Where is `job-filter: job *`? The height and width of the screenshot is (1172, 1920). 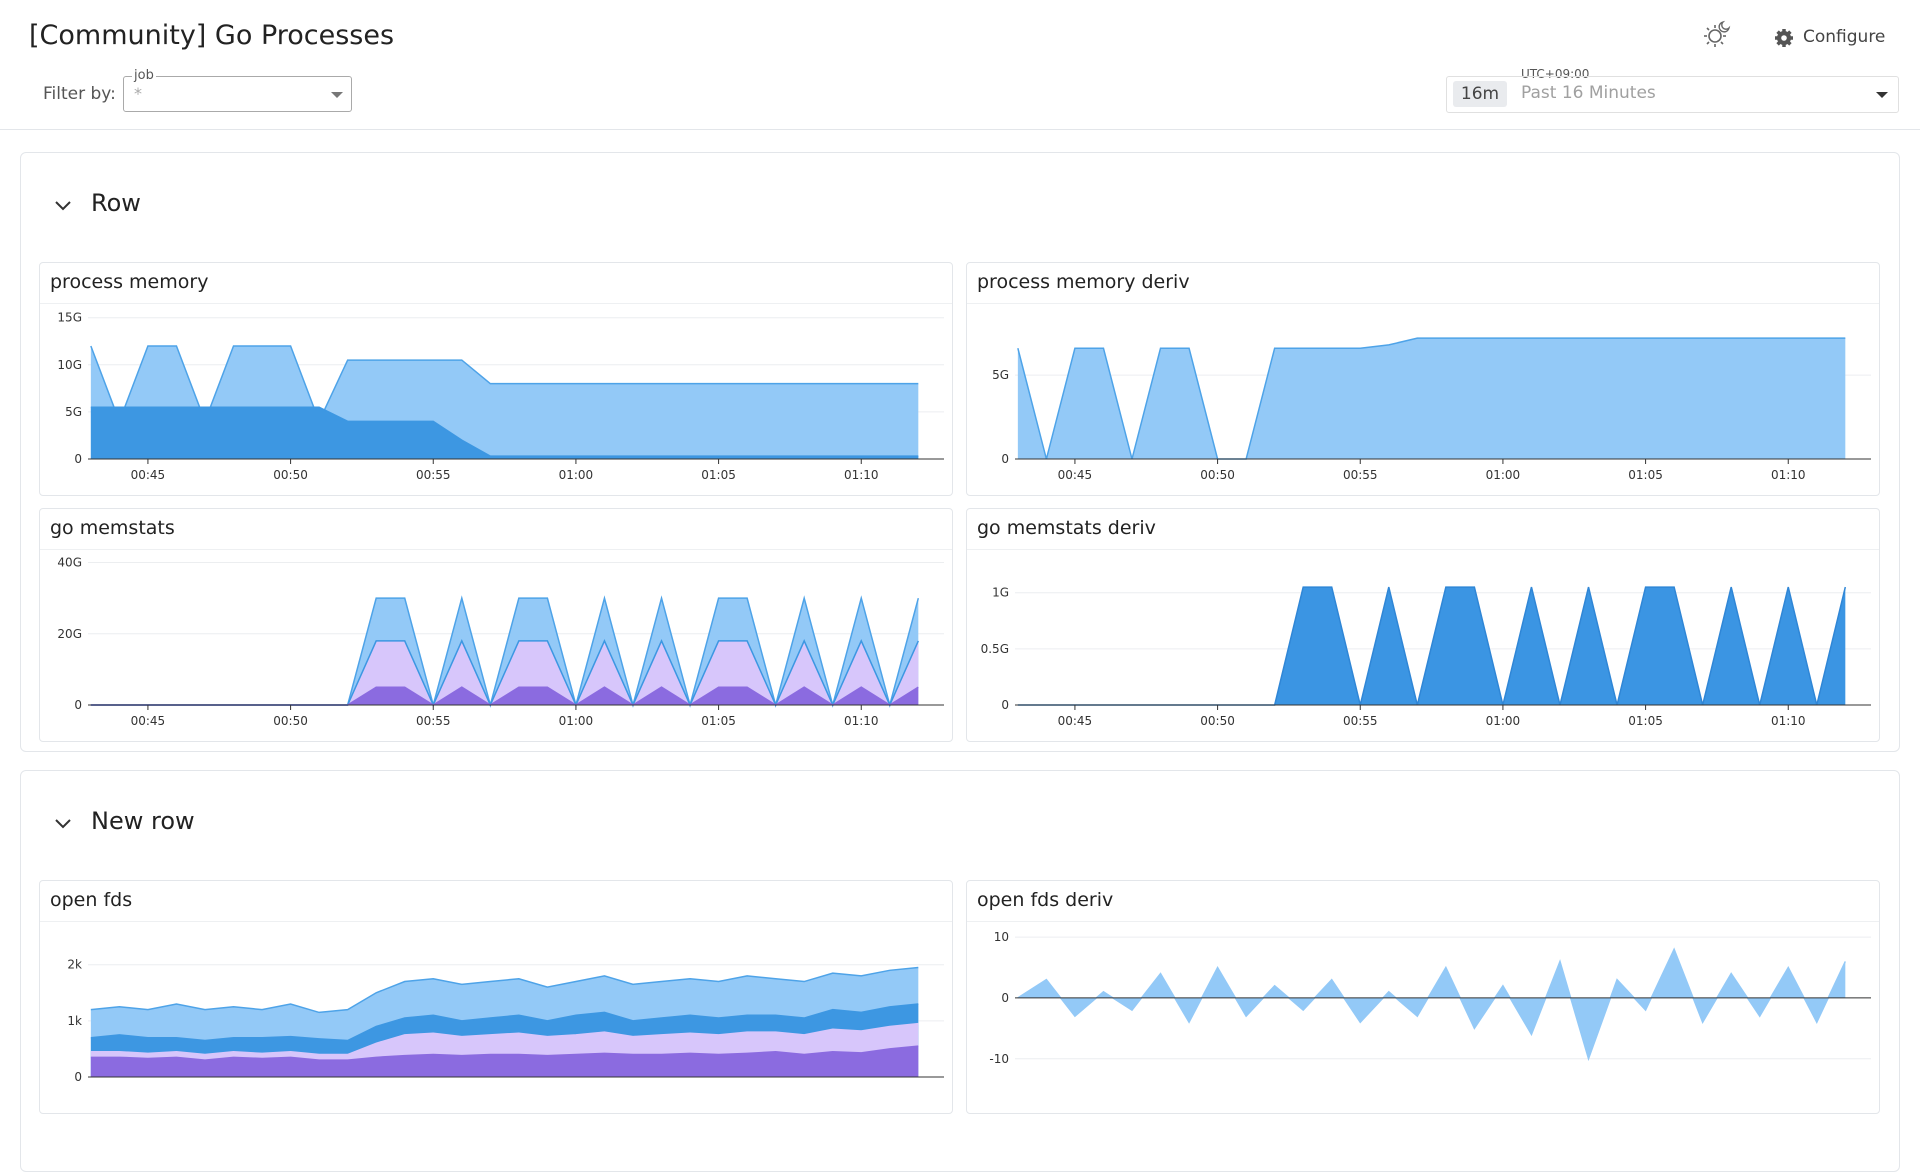 job-filter: job * is located at coordinates (237, 90).